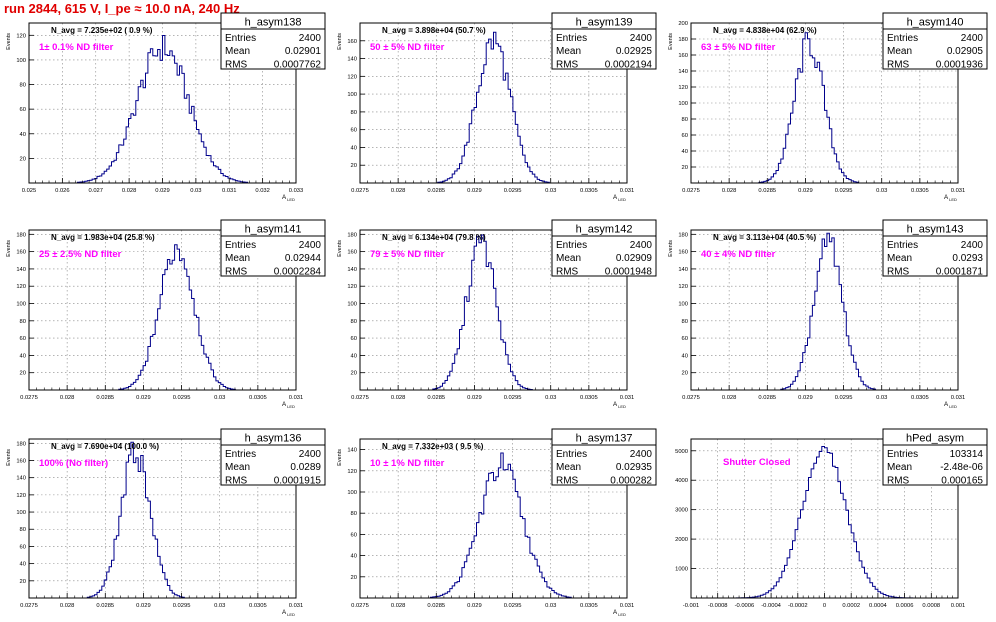 Image resolution: width=996 pixels, height=622 pixels. What do you see at coordinates (262, 191) in the screenshot?
I see `x-tick-label: 0.032` at bounding box center [262, 191].